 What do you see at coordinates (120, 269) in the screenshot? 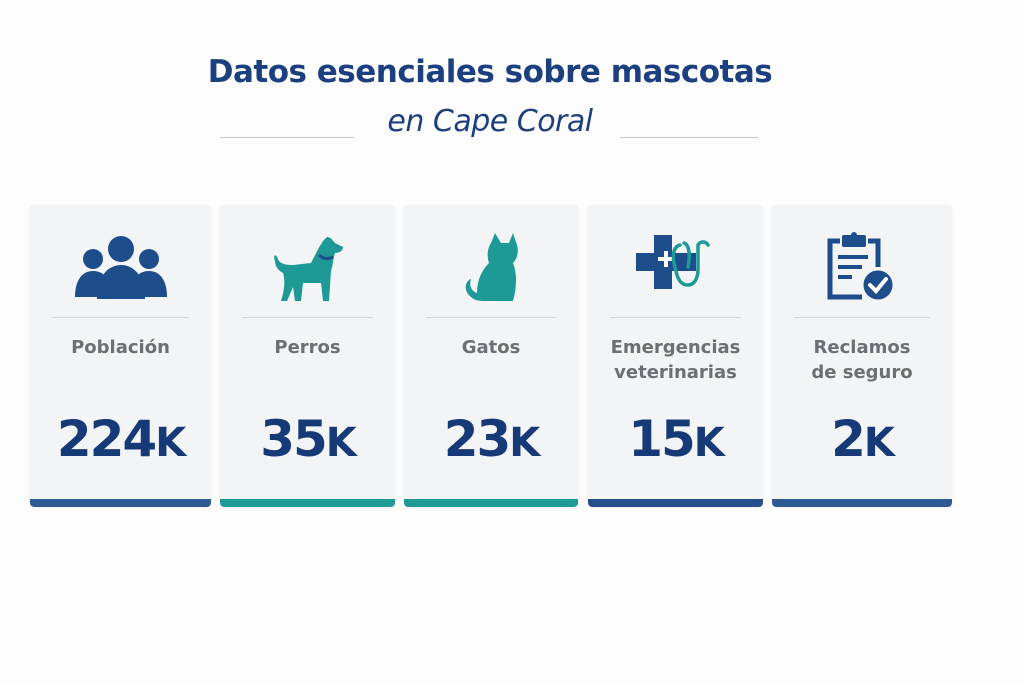
I see `people-icon` at bounding box center [120, 269].